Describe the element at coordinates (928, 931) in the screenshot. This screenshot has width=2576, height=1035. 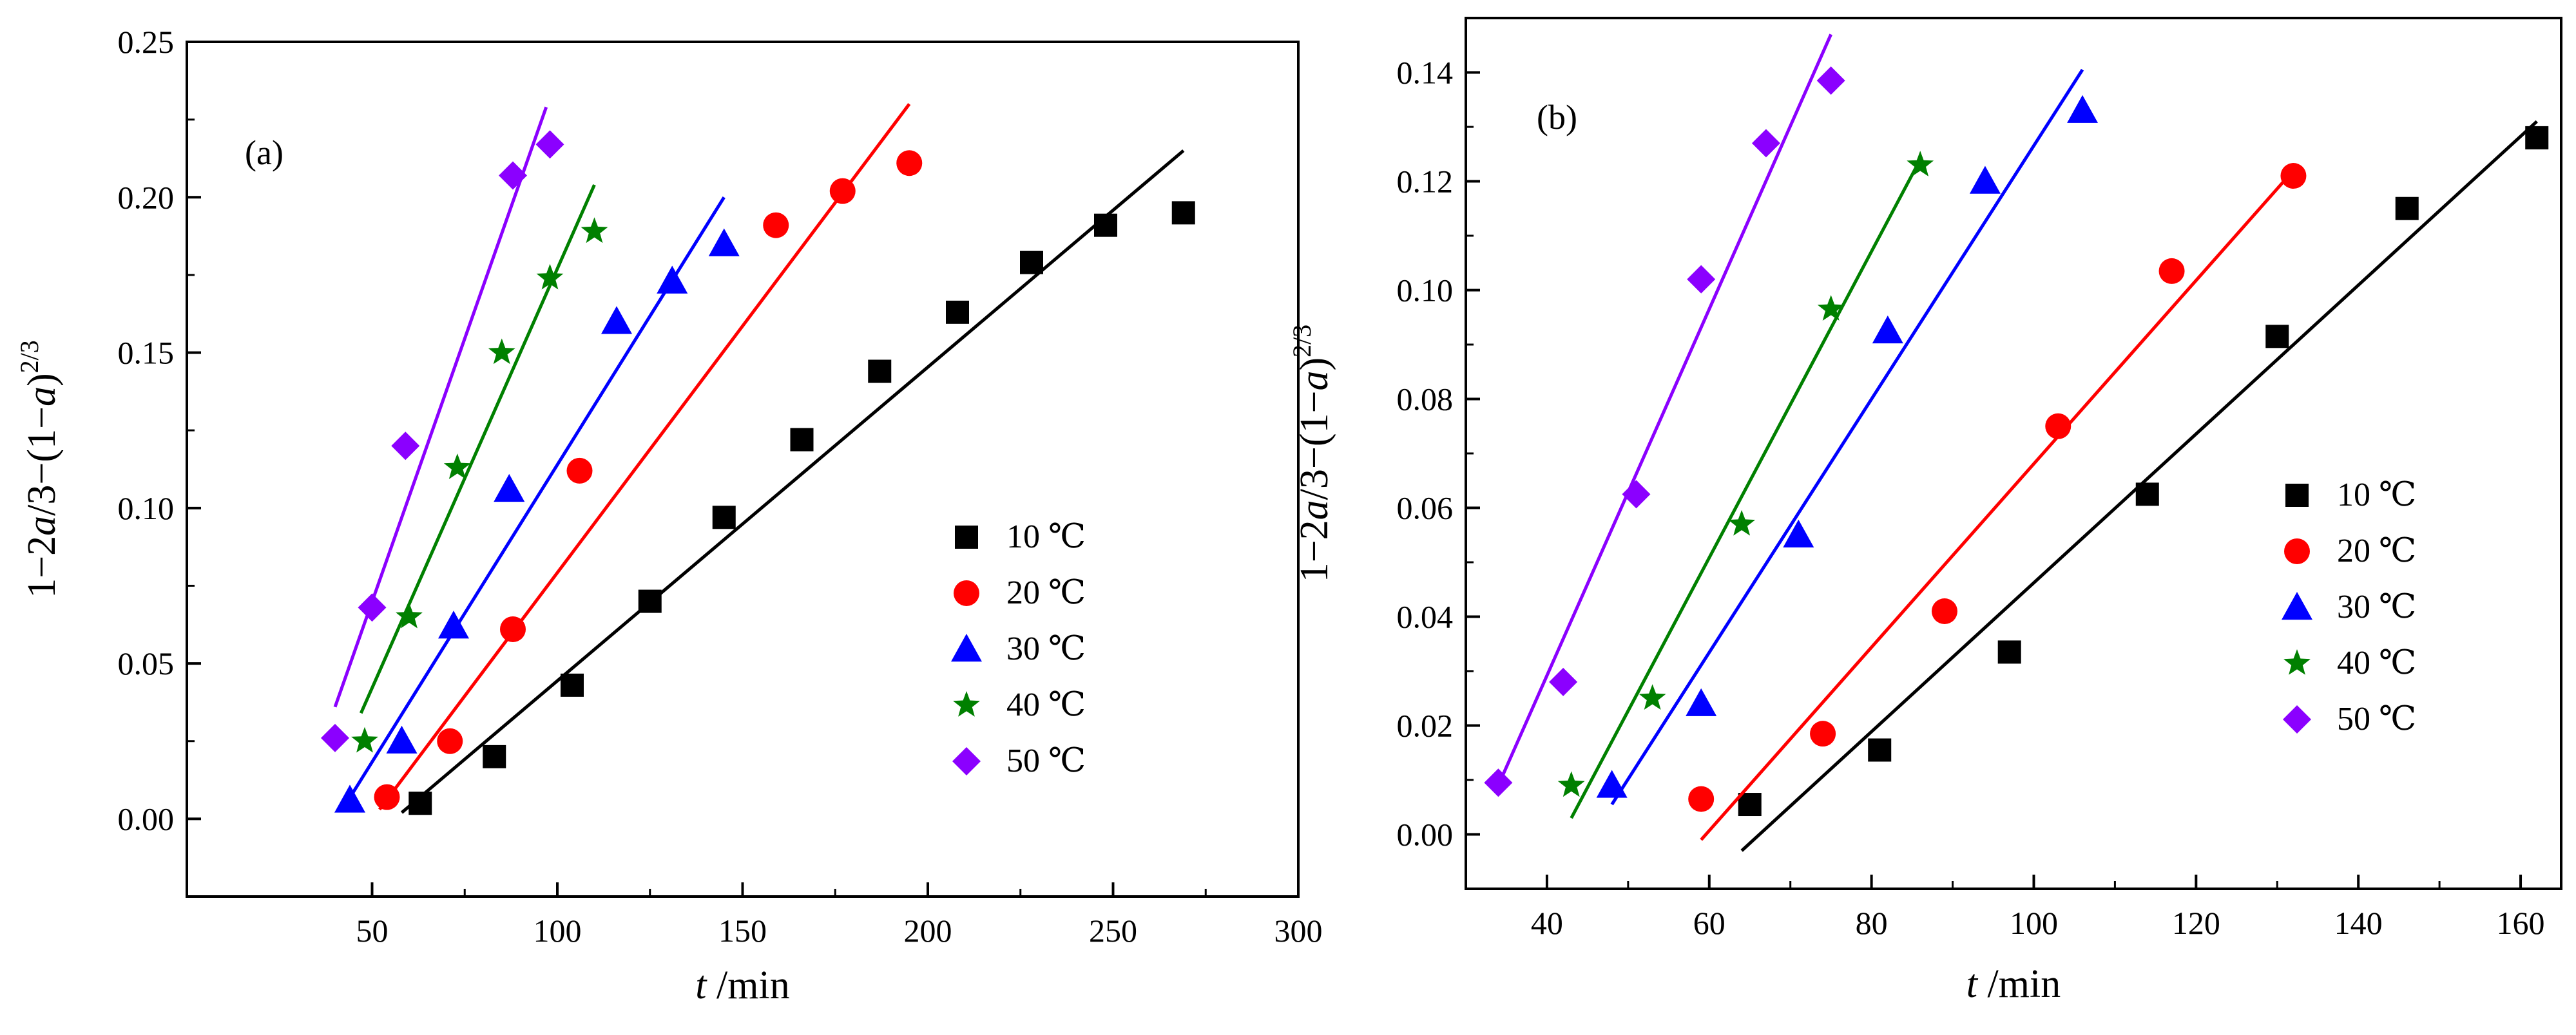
I see `x-tick-label: 200` at that location.